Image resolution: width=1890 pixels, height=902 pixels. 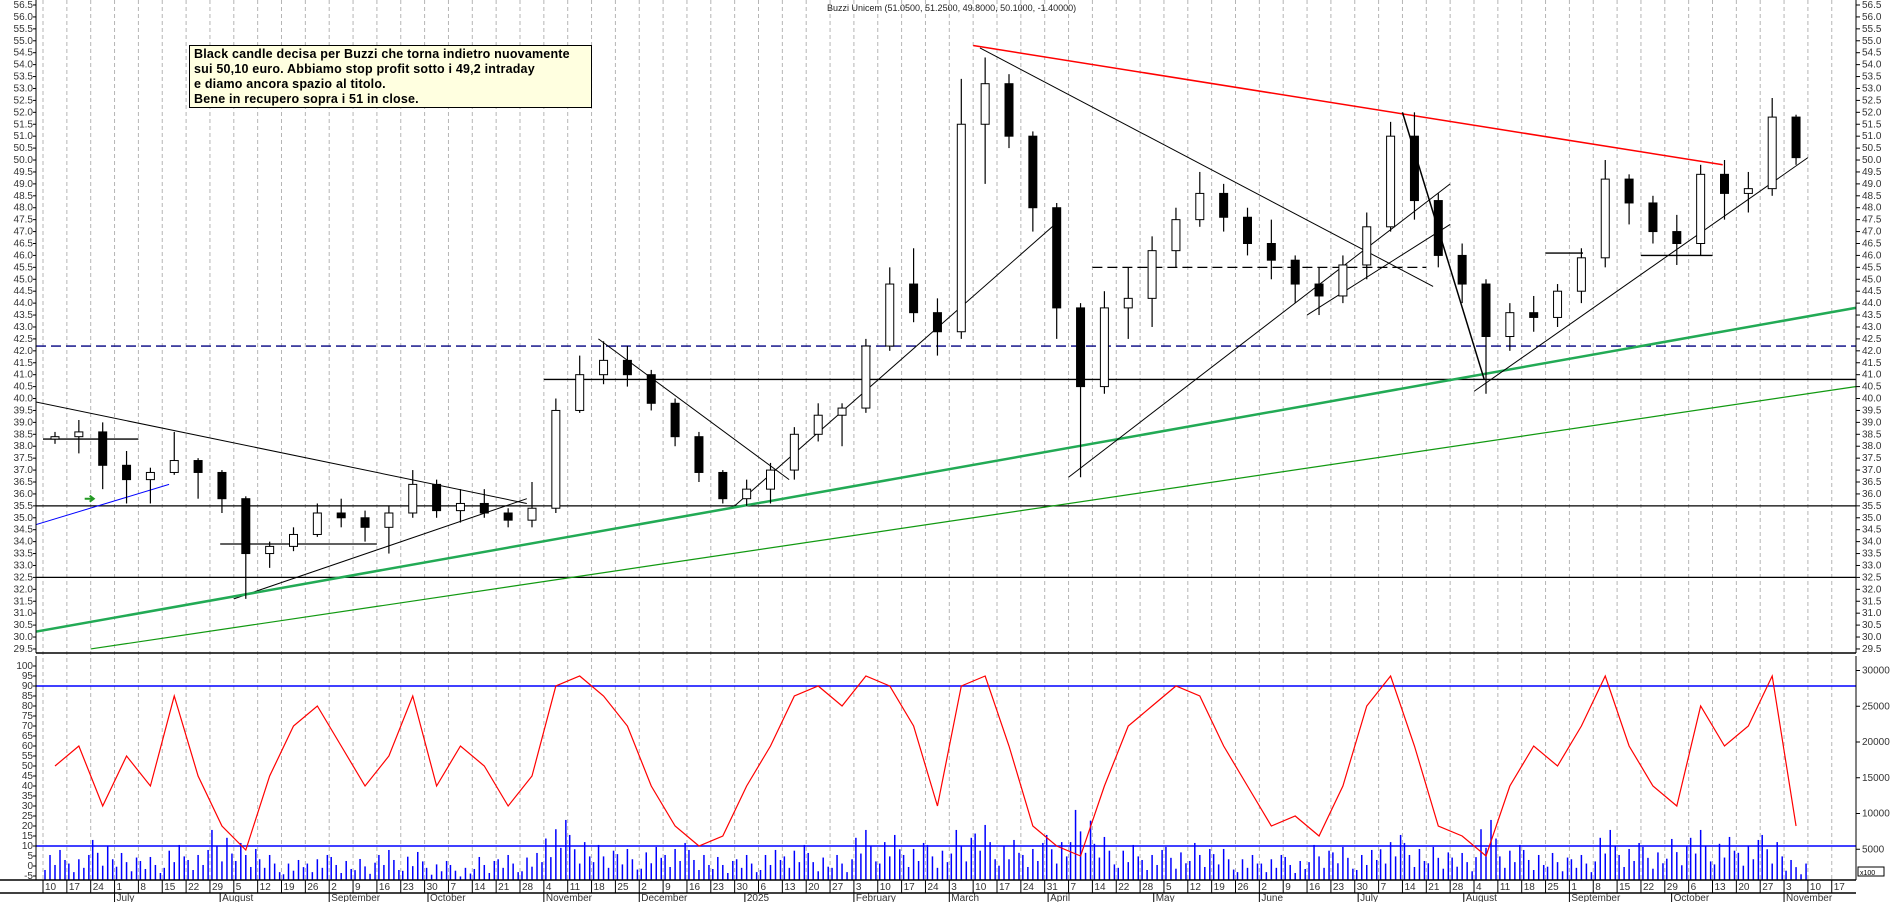 What do you see at coordinates (925, 844) in the screenshot?
I see `volume-bars` at bounding box center [925, 844].